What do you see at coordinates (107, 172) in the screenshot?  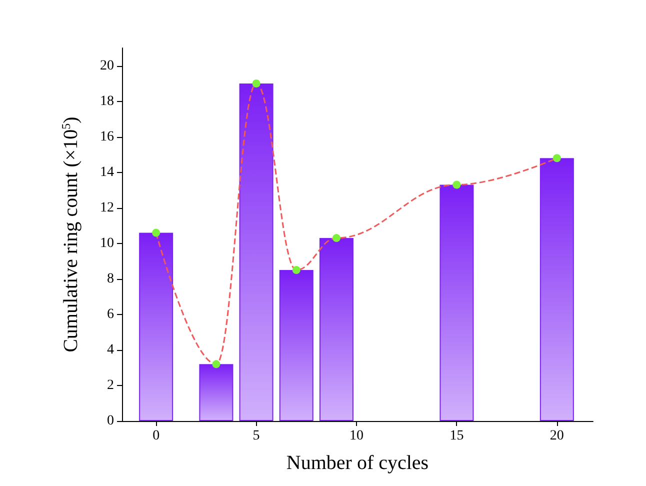 I see `y-tick-label: 14` at bounding box center [107, 172].